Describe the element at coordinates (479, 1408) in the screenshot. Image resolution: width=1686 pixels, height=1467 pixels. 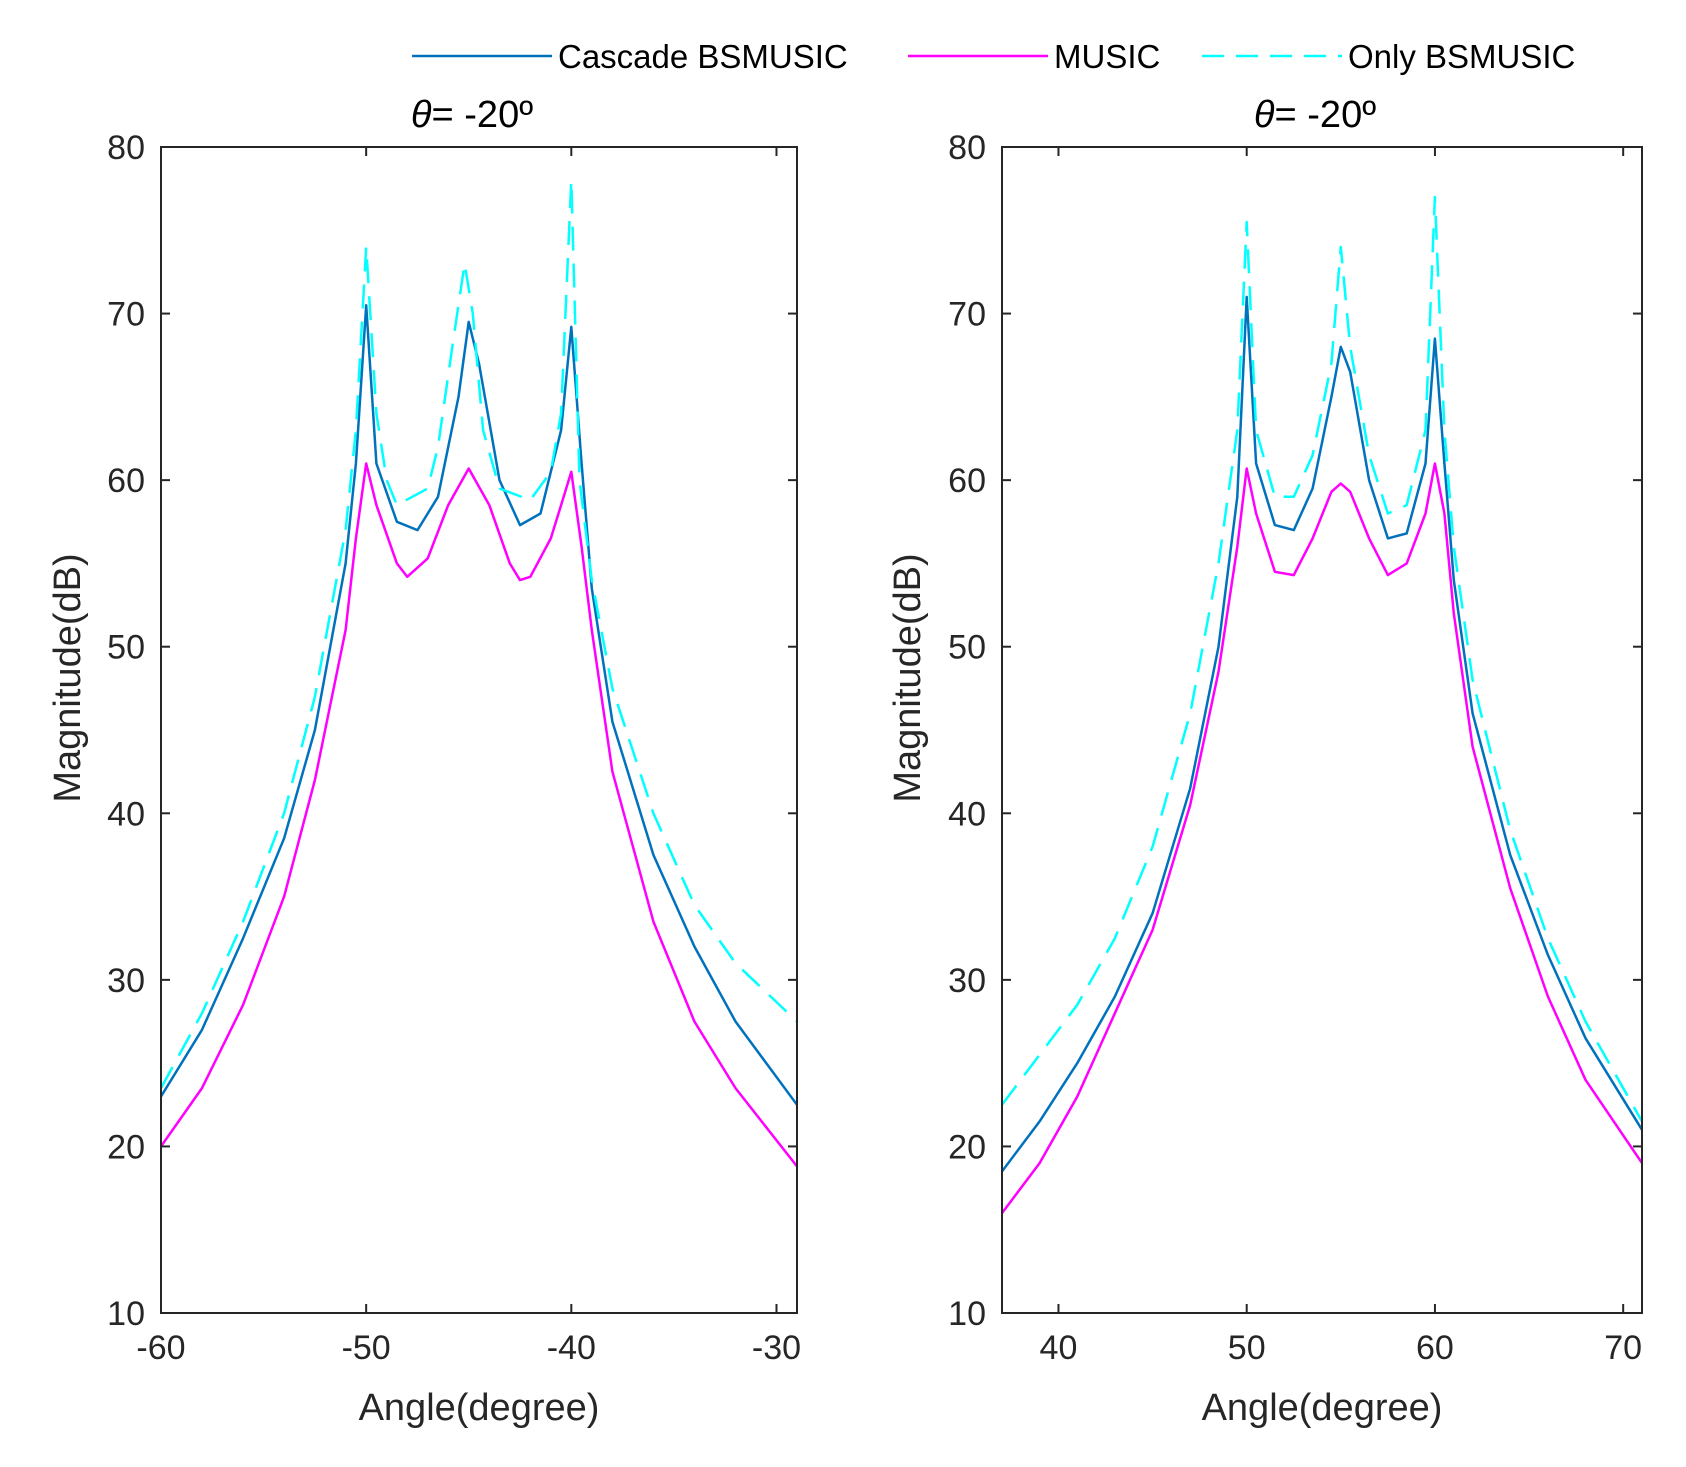
I see `subplot-left-x-label: Angle(degree)` at that location.